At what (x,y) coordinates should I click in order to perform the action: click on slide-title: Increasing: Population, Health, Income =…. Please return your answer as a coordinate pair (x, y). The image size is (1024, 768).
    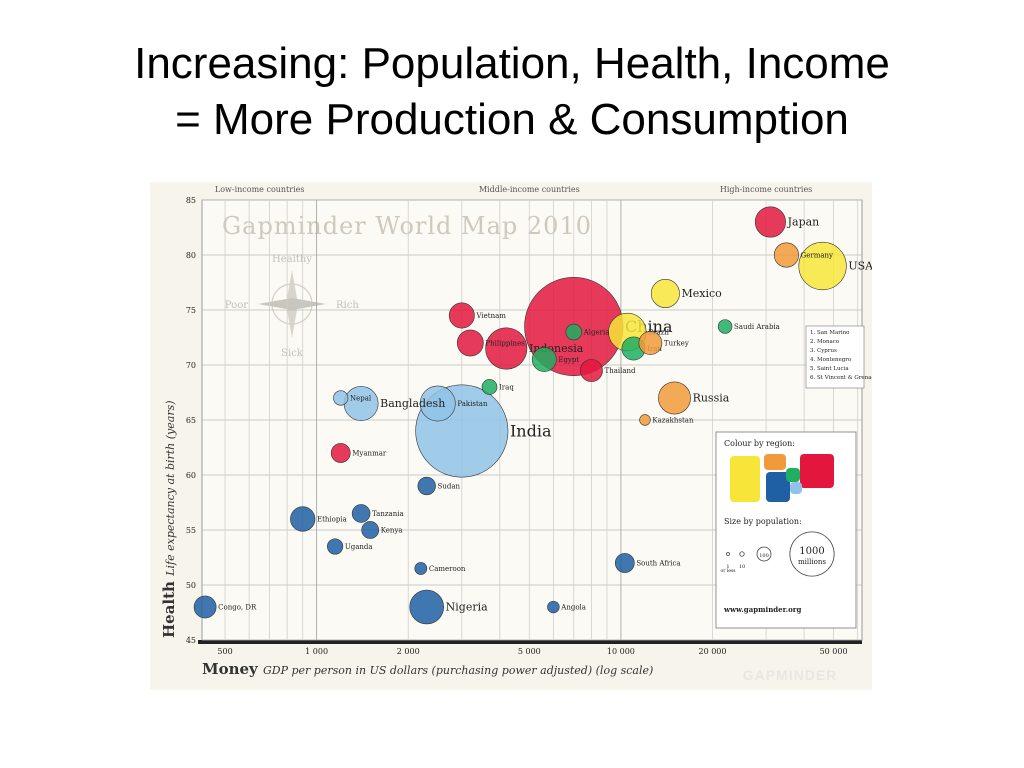
    Looking at the image, I should click on (512, 92).